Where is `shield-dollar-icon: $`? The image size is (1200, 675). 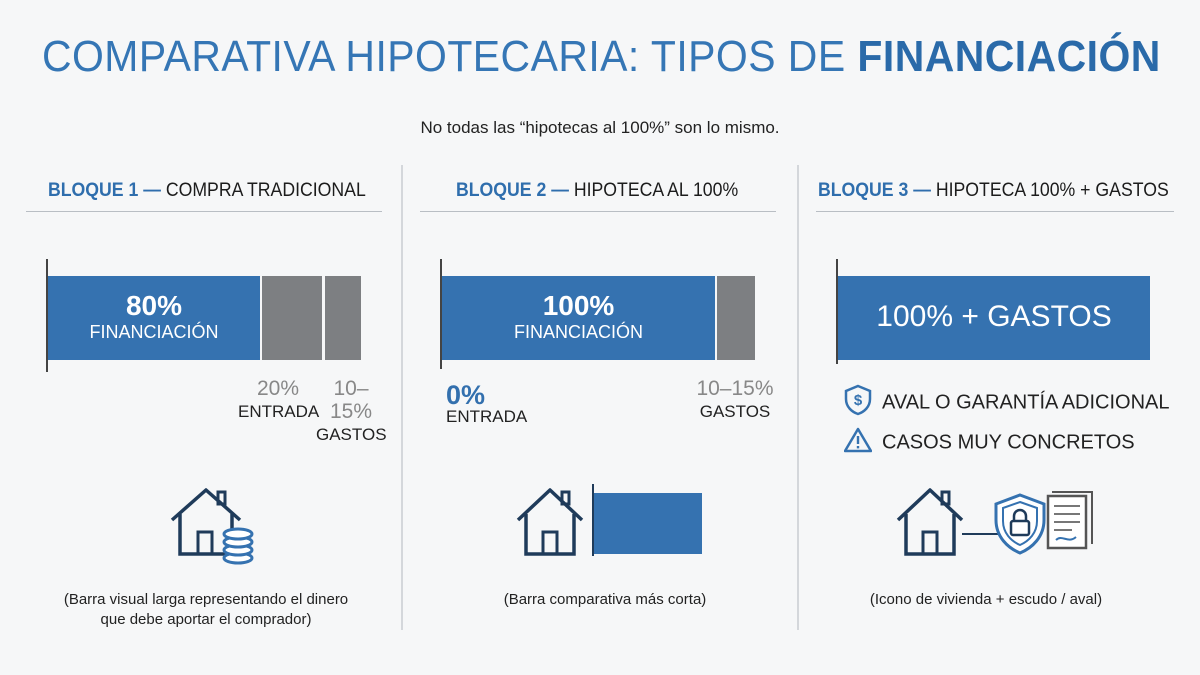
shield-dollar-icon: $ is located at coordinates (858, 403).